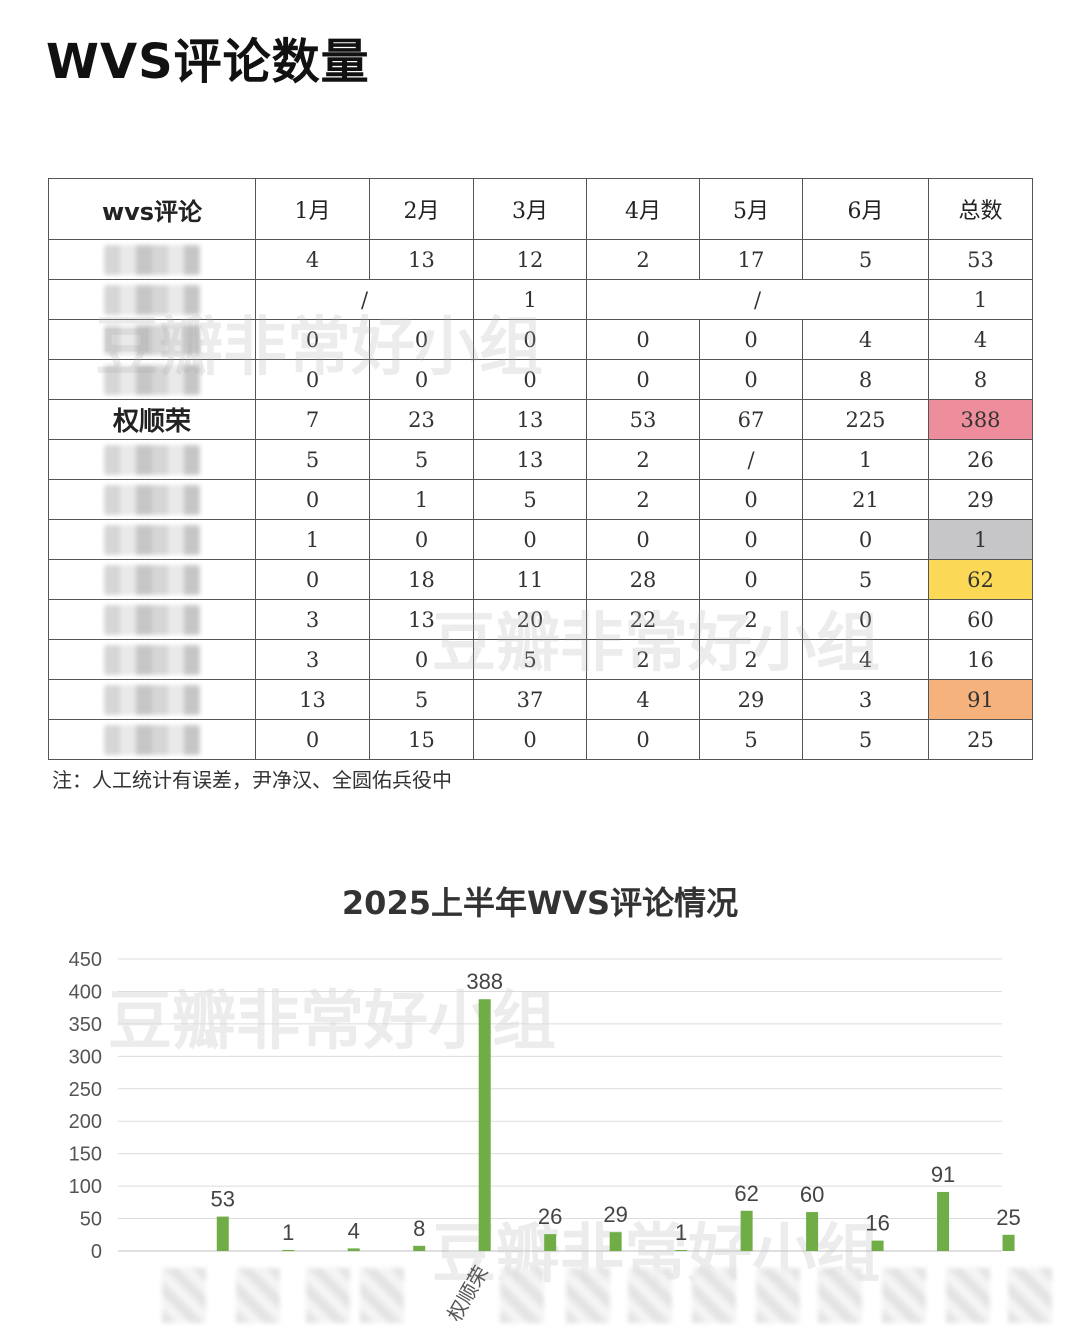  Describe the element at coordinates (96, 1252) in the screenshot. I see `y-tick-label: 0` at that location.